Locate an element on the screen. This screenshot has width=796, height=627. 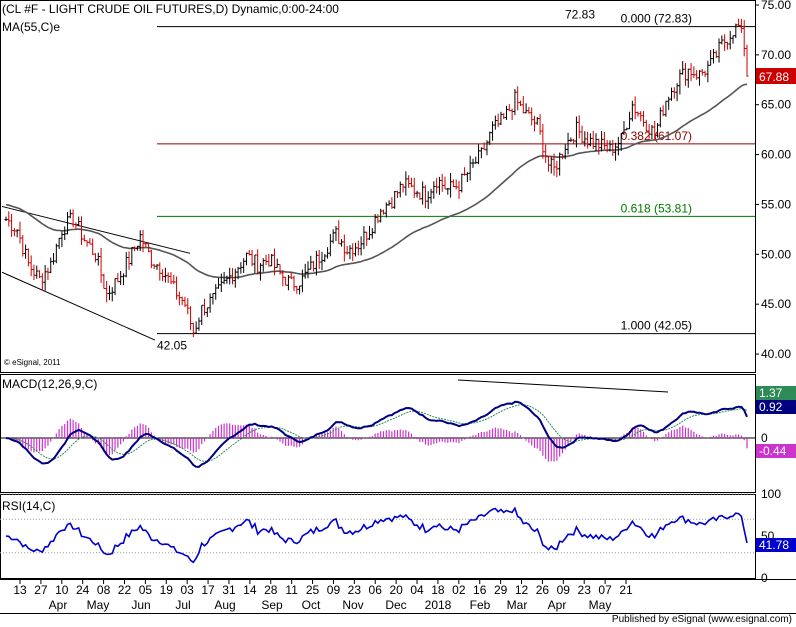
macd-label: MACD(12,26,9,C) is located at coordinates (49, 384).